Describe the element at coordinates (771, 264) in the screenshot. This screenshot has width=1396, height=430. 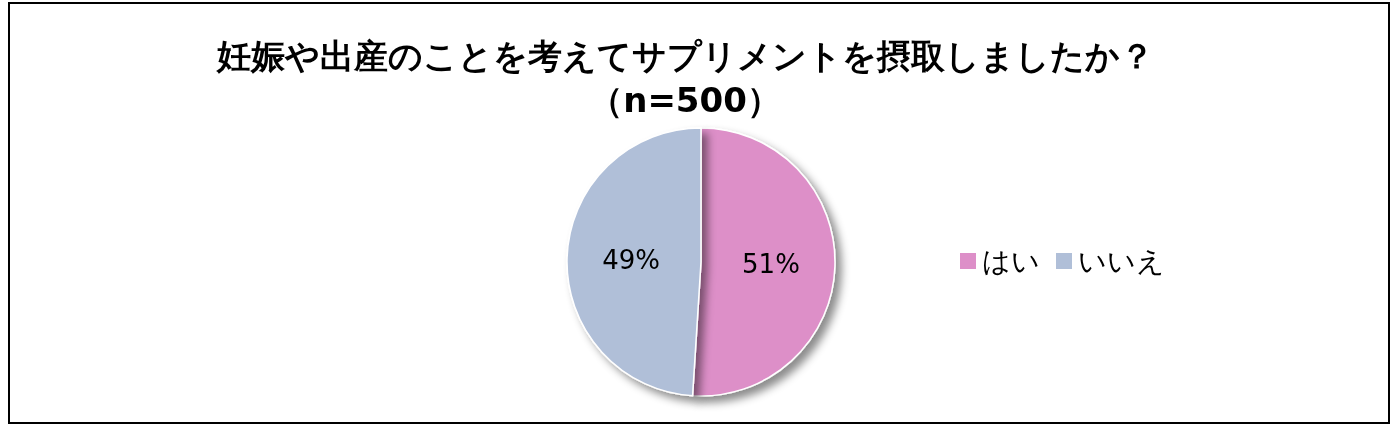
I see `data-label: 51%` at that location.